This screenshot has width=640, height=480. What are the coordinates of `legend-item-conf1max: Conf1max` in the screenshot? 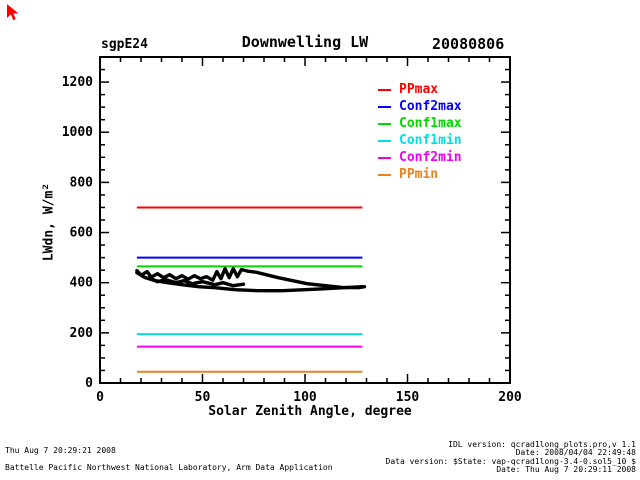 It's located at (420, 123).